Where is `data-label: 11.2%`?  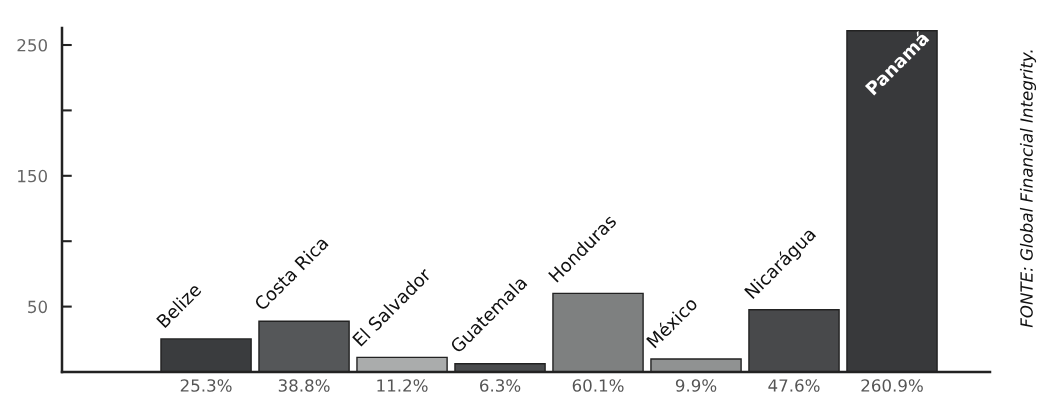
data-label: 11.2% is located at coordinates (402, 385).